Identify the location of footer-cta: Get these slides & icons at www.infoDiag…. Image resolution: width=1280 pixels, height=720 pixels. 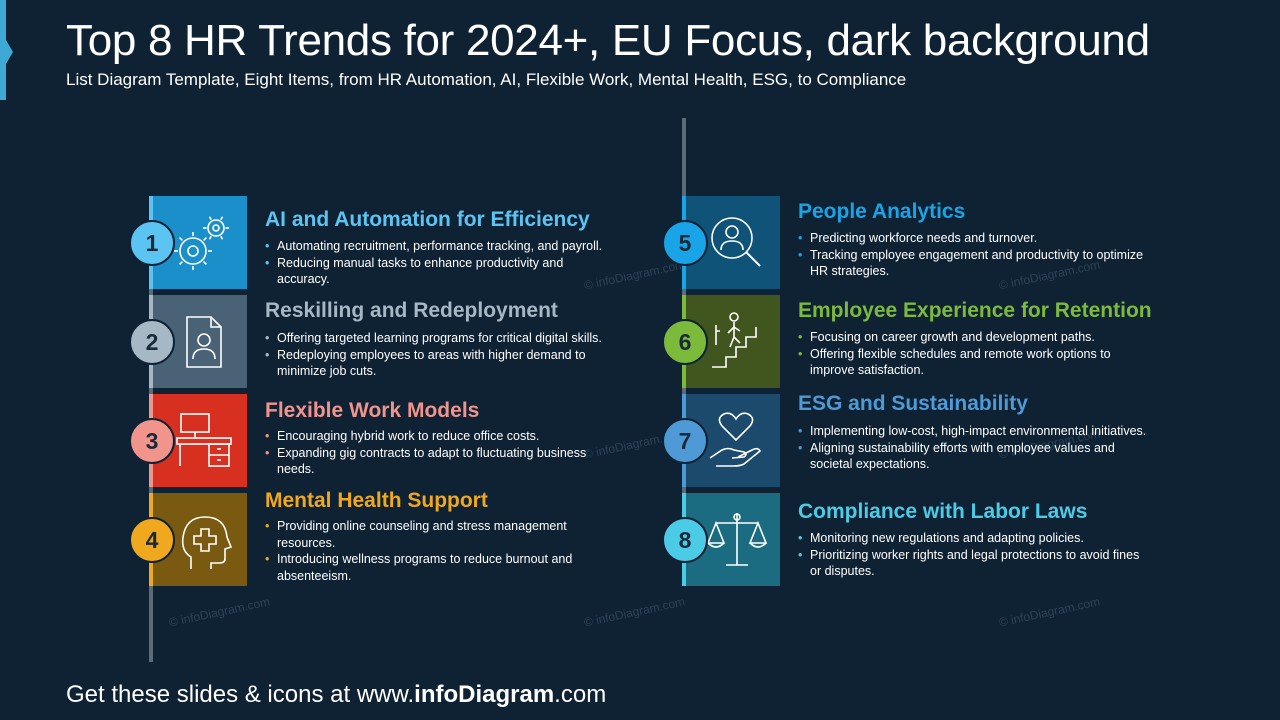
(336, 695).